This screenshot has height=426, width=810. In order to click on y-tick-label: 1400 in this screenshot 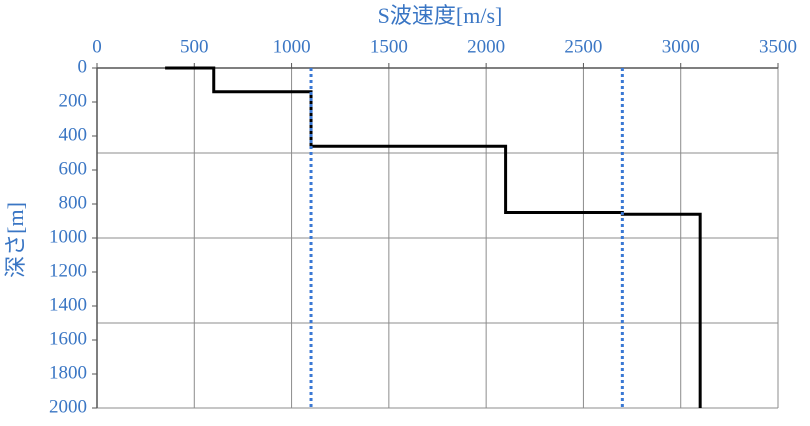, I will do `click(68, 304)`.